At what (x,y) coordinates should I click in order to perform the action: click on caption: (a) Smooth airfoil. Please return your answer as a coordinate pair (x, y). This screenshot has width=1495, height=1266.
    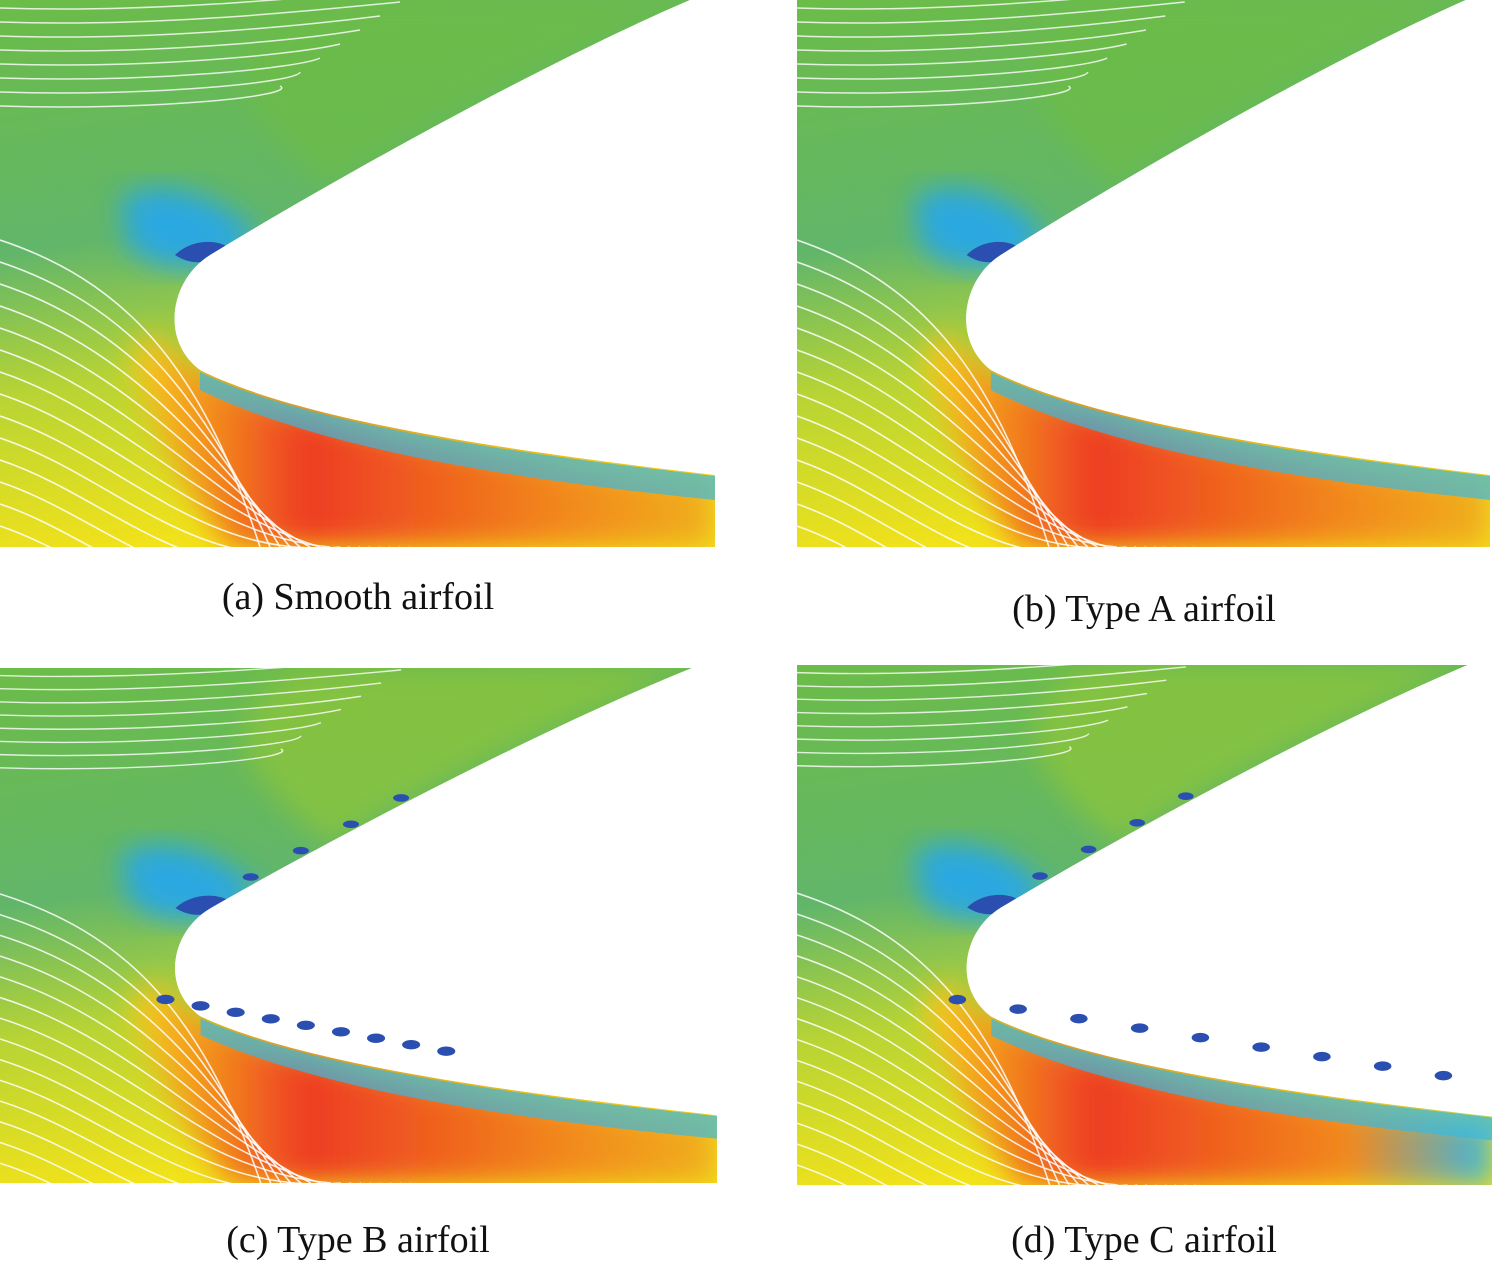
    Looking at the image, I should click on (358, 597).